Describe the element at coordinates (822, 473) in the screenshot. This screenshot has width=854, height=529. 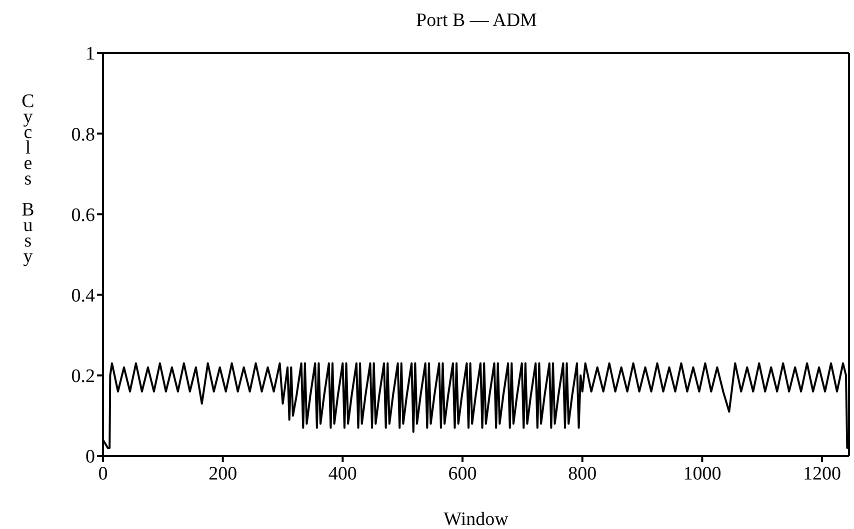
I see `x-tick-label: 1200` at that location.